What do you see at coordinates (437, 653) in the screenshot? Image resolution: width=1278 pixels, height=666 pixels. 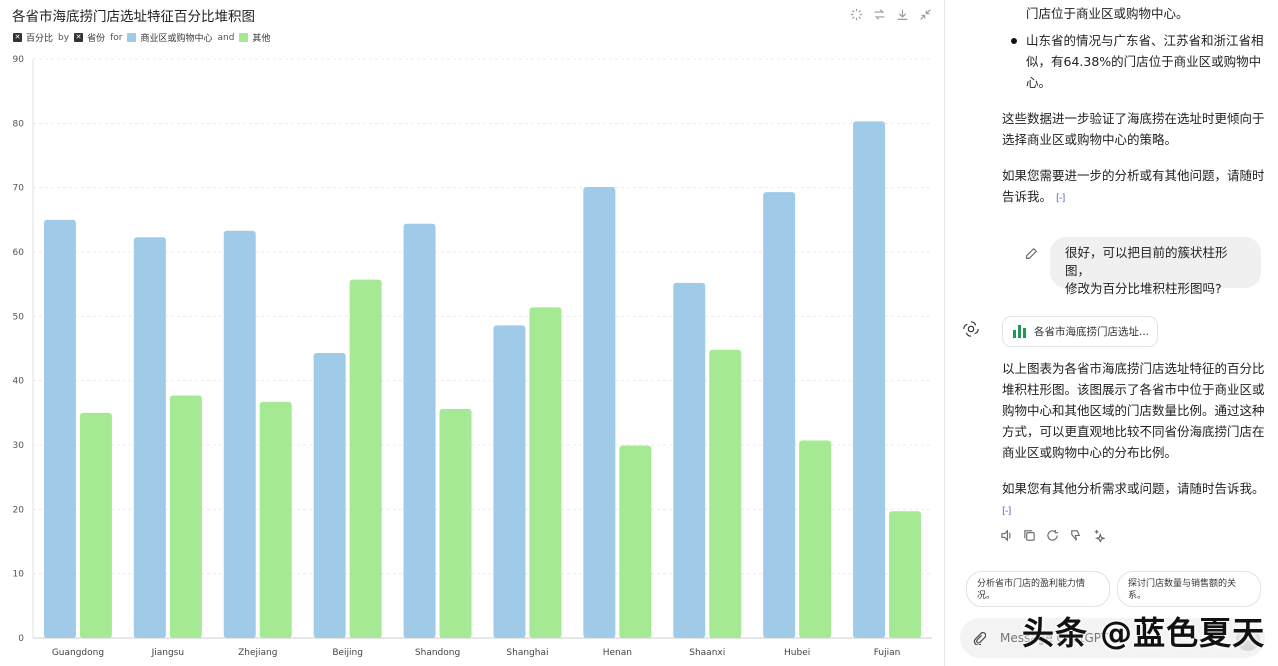 I see `x-tick-label: Shandong` at bounding box center [437, 653].